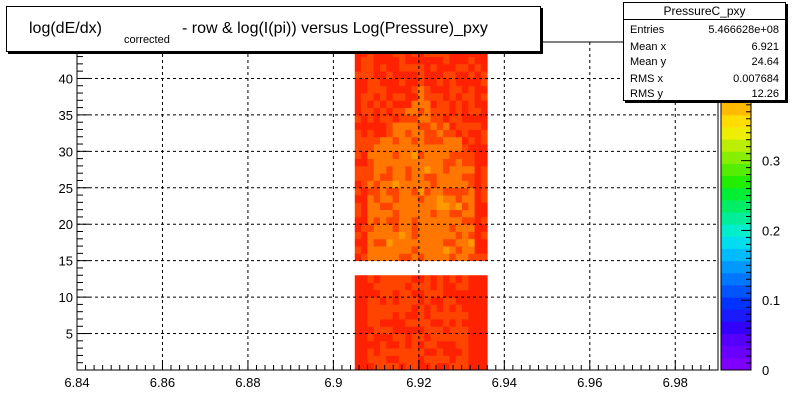  I want to click on x-tick-label: 6.84, so click(76, 382).